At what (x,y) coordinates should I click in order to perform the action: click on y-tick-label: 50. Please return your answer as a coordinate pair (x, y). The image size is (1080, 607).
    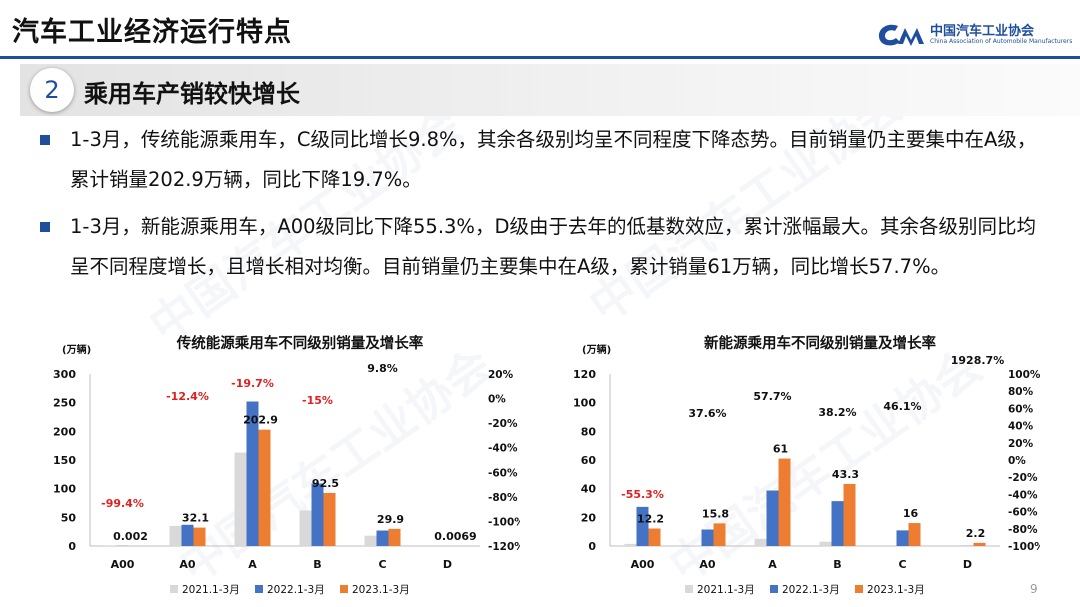
    Looking at the image, I should click on (69, 517).